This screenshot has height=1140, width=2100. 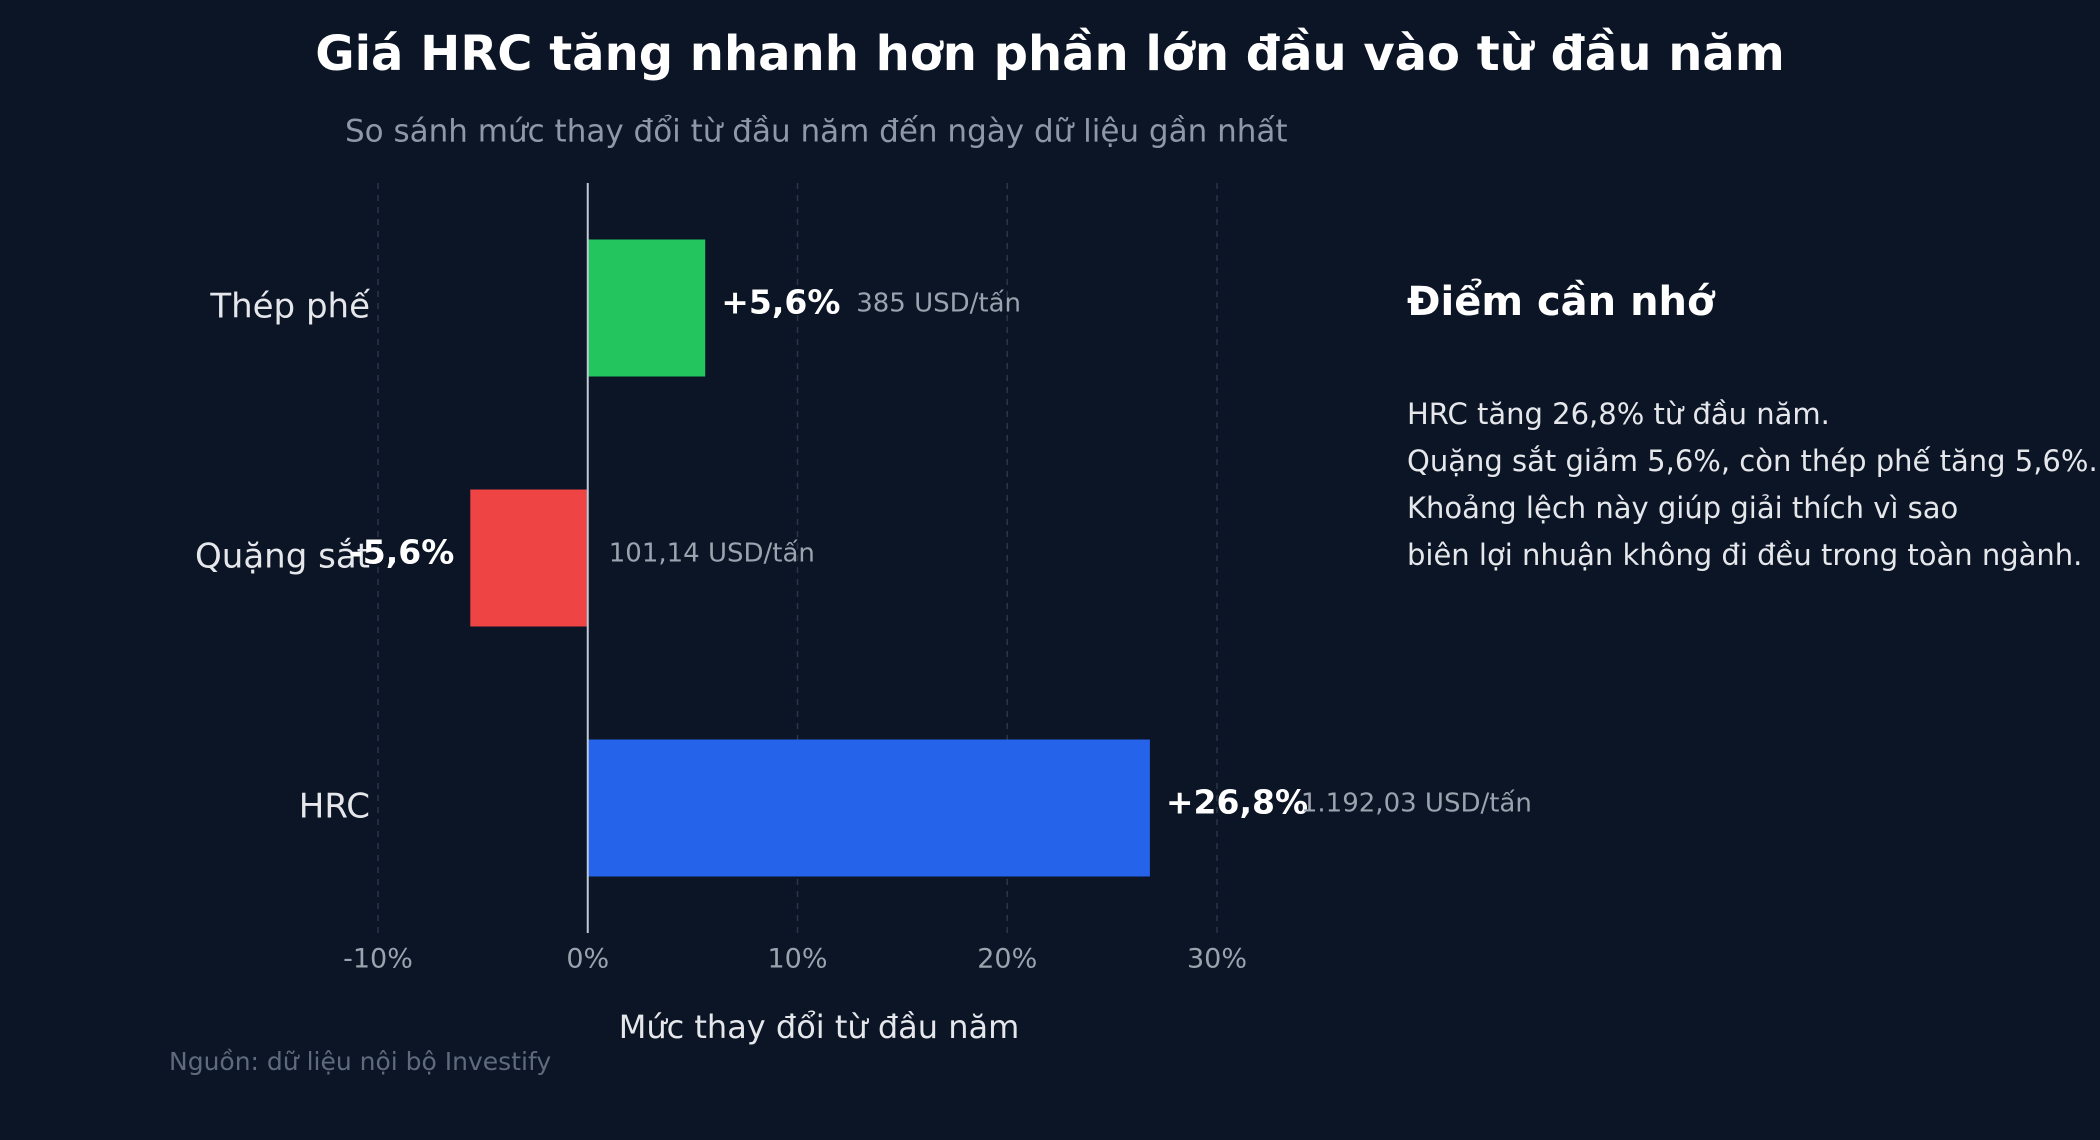 I want to click on panel-line: HRC tăng 26,8% từ đầu năm., so click(x=1618, y=414).